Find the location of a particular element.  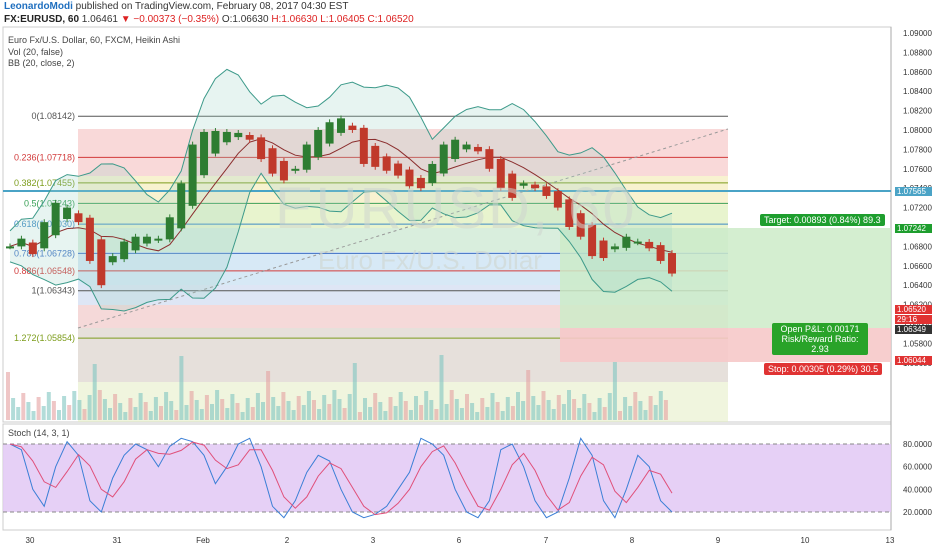

price-tick-label: 1.05800 is located at coordinates (917, 343).